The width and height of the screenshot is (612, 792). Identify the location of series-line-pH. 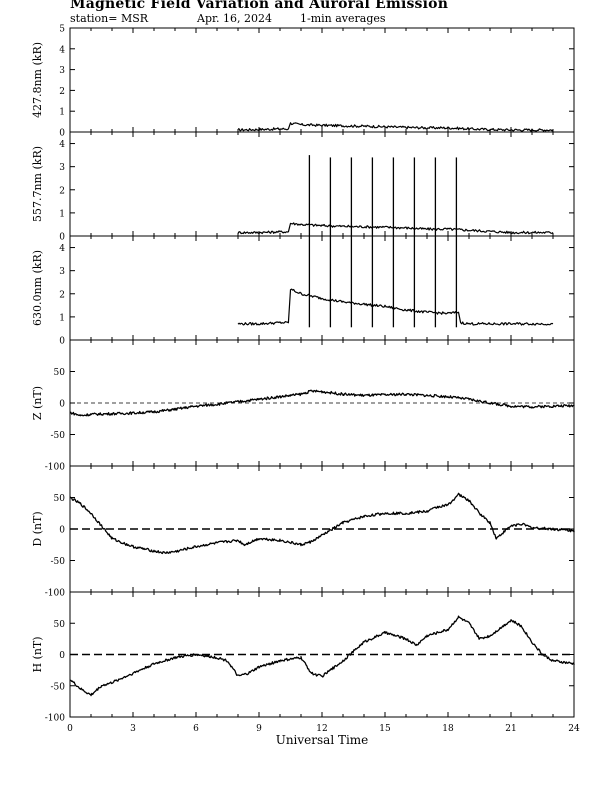
(322, 656).